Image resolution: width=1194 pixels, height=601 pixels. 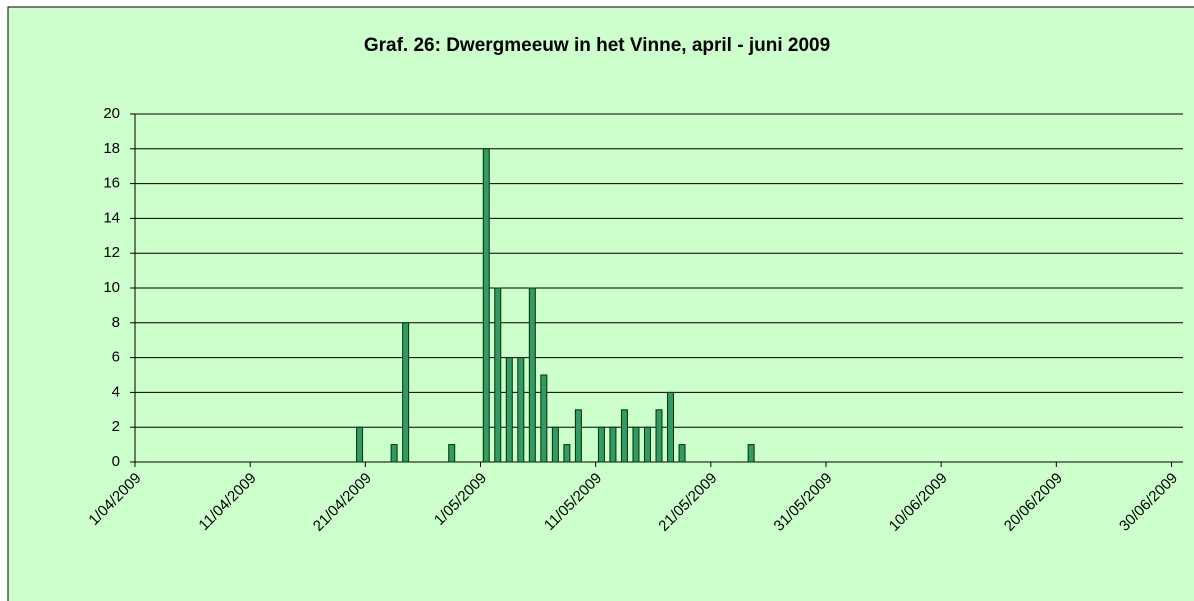 I want to click on y-tick-label: 0, so click(x=116, y=461).